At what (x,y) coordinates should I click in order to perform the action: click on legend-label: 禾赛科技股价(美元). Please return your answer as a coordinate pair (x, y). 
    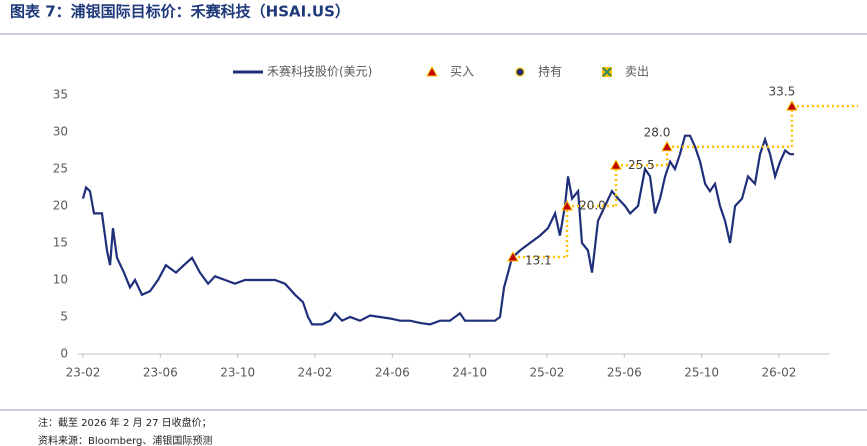
    Looking at the image, I should click on (319, 71).